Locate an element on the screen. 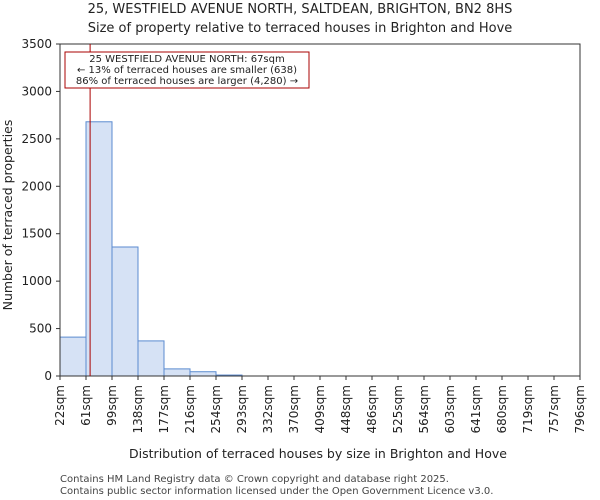 The height and width of the screenshot is (500, 600). x-tick-label: 757sqm is located at coordinates (554, 409).